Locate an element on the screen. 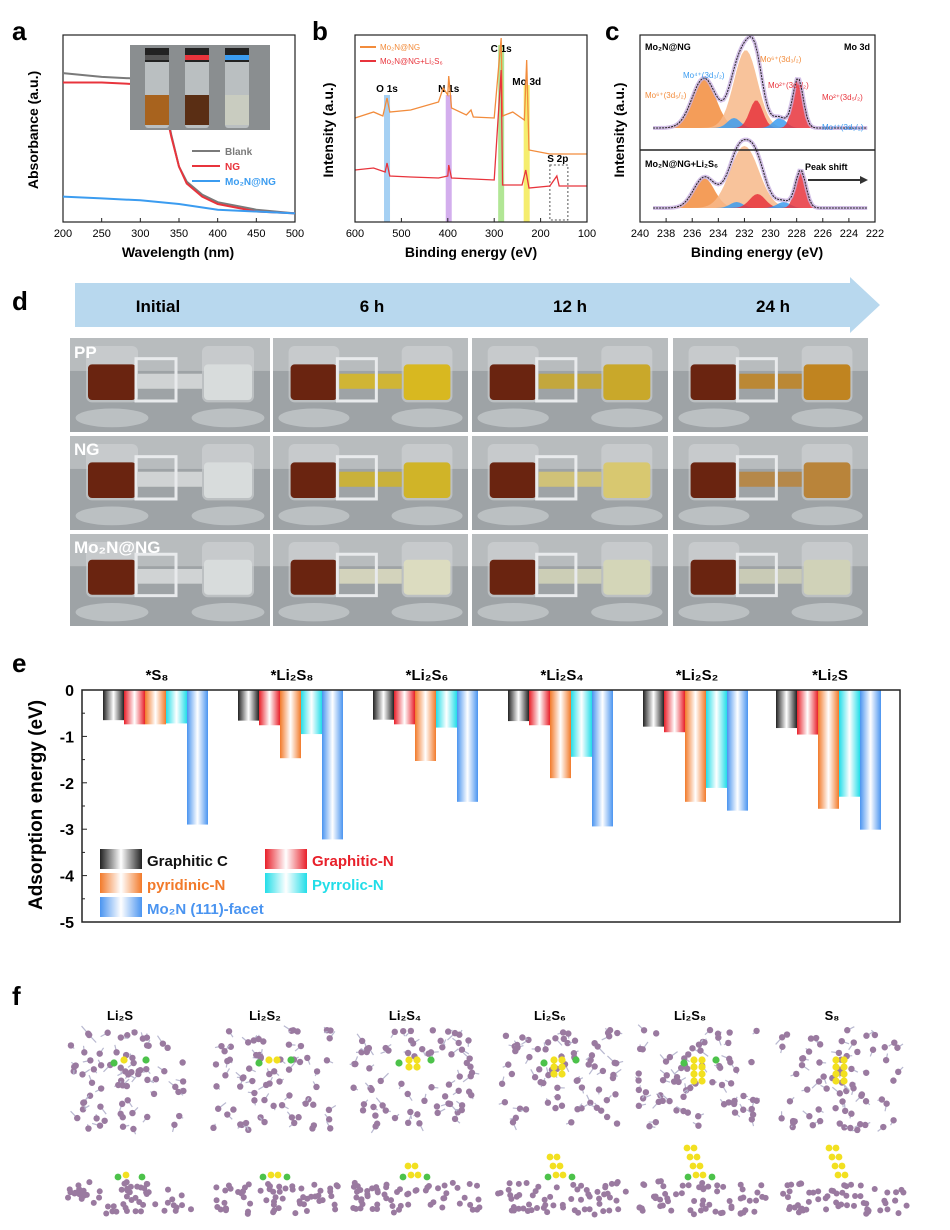 The width and height of the screenshot is (950, 1230). y-tick-label: -1 is located at coordinates (67, 737).